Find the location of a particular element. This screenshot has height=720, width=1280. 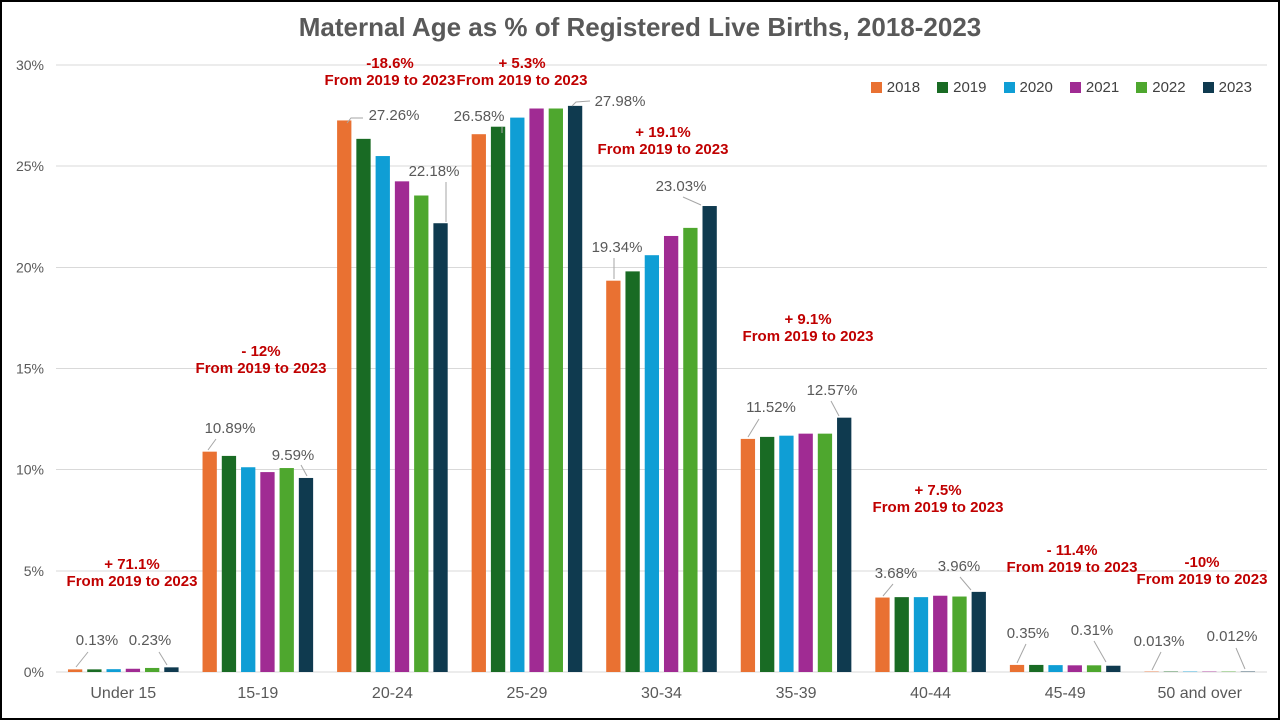

legend-item-2020: 2020 is located at coordinates (1028, 87).